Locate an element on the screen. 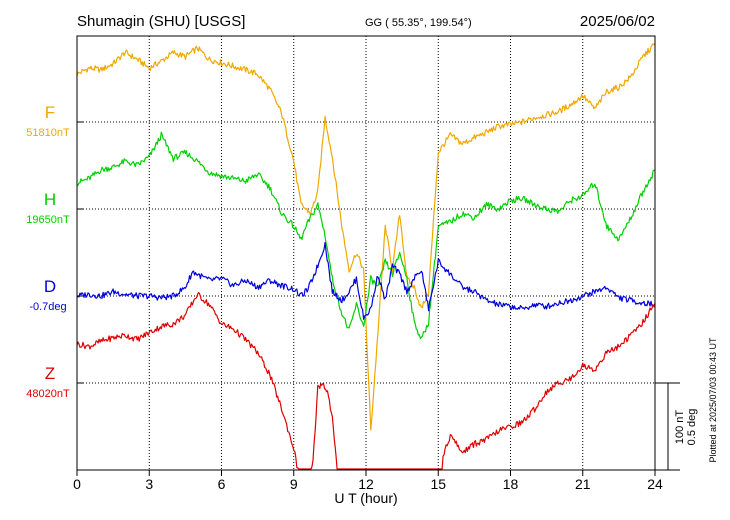 This screenshot has width=730, height=520. series-name-f: F is located at coordinates (50, 112).